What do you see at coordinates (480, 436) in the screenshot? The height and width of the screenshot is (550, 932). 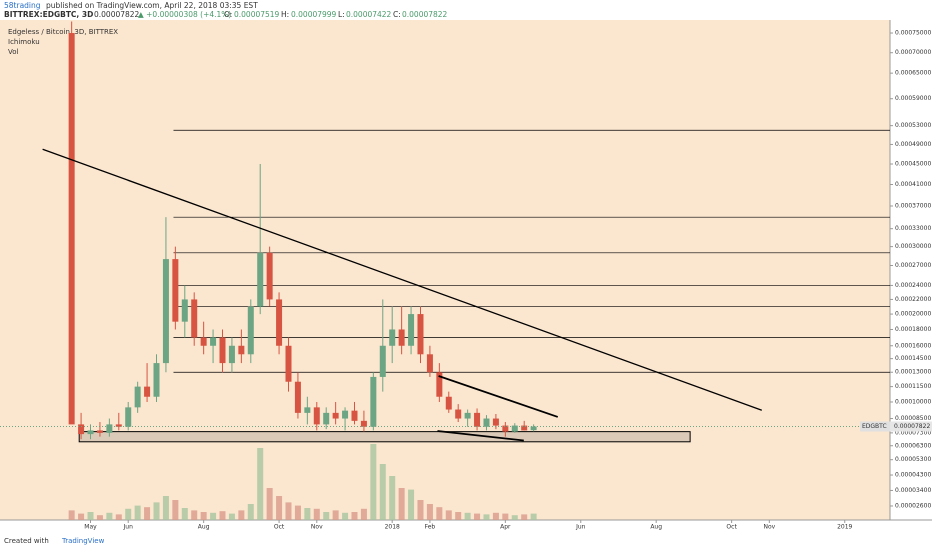 I see `trendline` at bounding box center [480, 436].